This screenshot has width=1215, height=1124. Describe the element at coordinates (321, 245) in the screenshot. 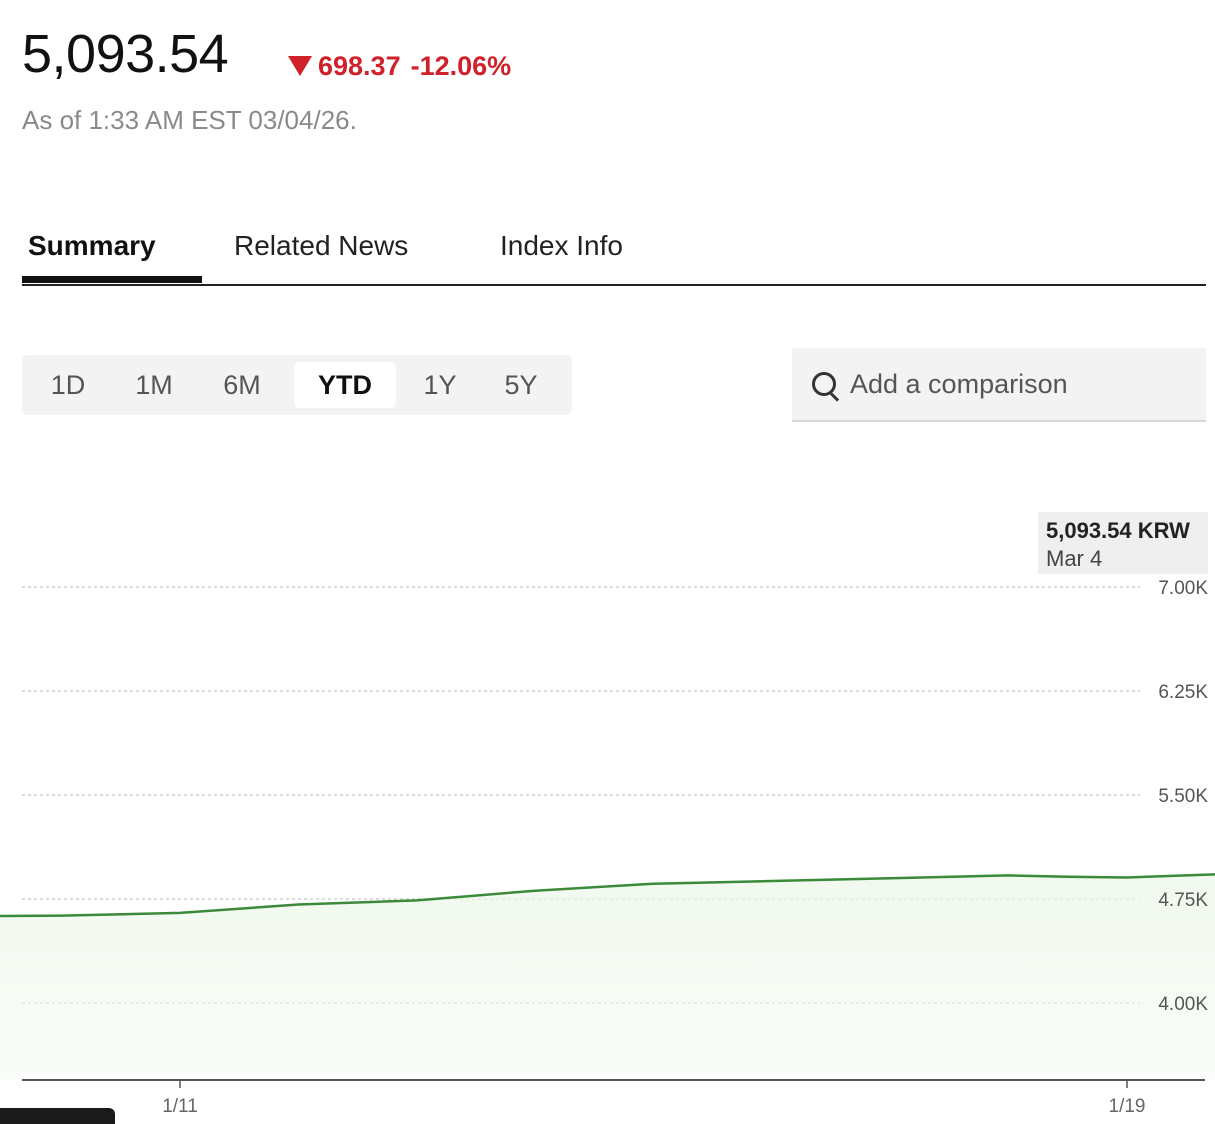

I see `tab-related-news: Related News` at that location.